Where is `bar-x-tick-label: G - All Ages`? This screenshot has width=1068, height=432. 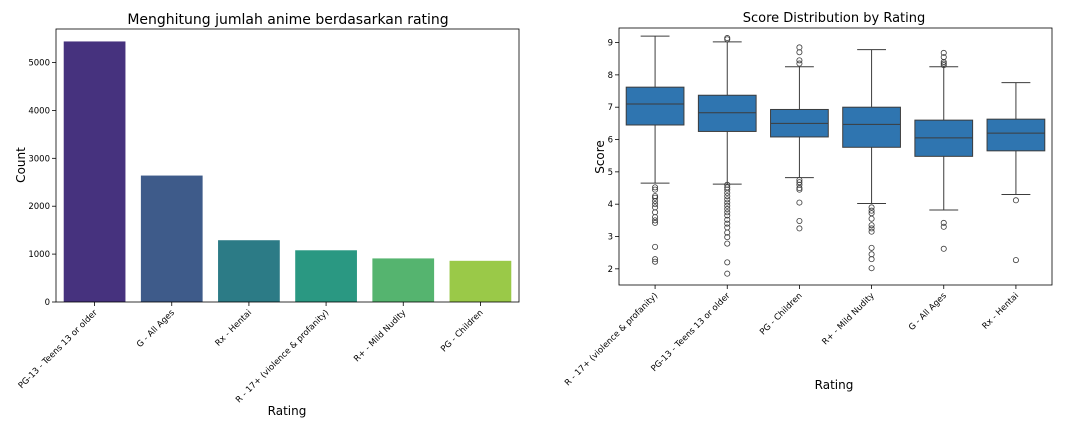 bar-x-tick-label: G - All Ages is located at coordinates (156, 329).